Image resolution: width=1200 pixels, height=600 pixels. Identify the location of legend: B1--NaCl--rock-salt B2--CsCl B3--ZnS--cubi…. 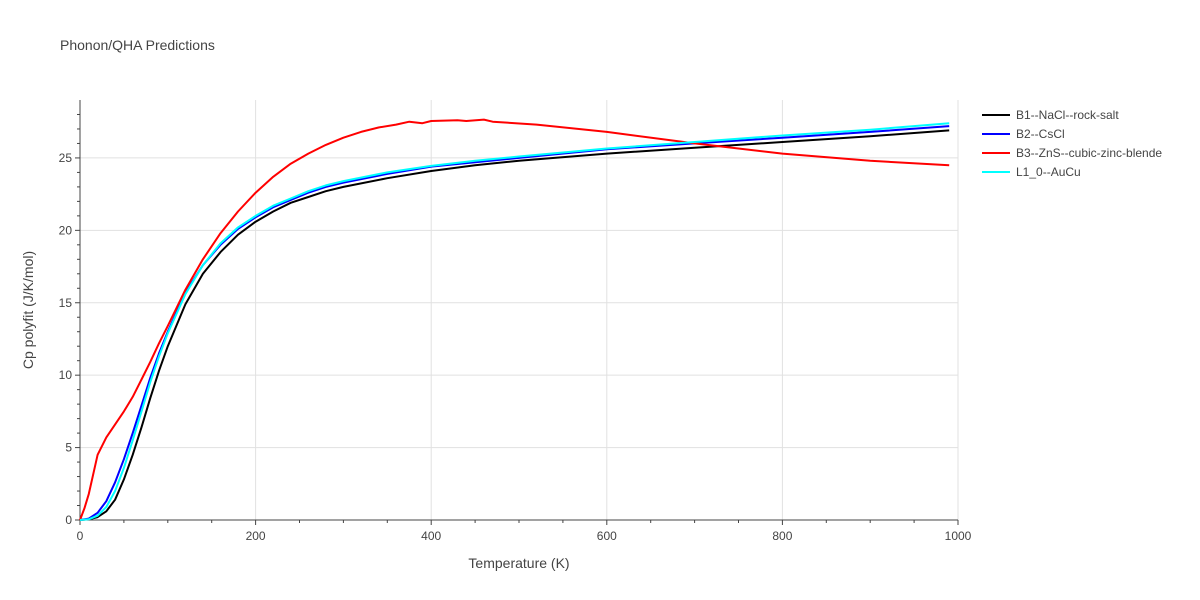
(1072, 143).